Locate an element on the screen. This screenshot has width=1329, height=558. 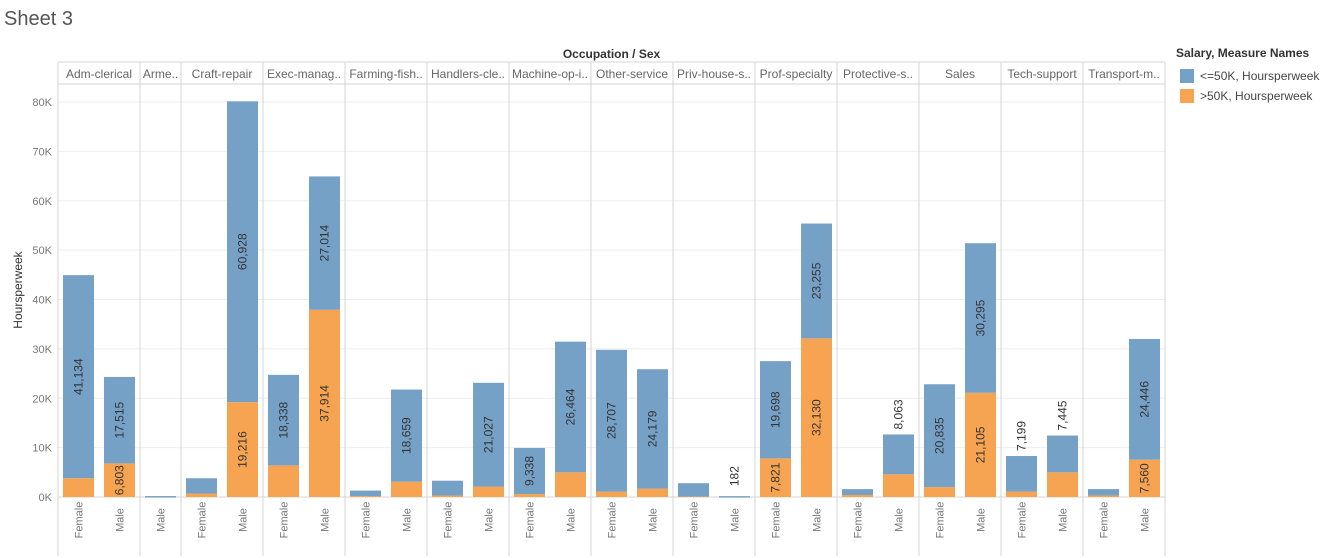
chart-title: Occupation / Sex is located at coordinates (612, 54).